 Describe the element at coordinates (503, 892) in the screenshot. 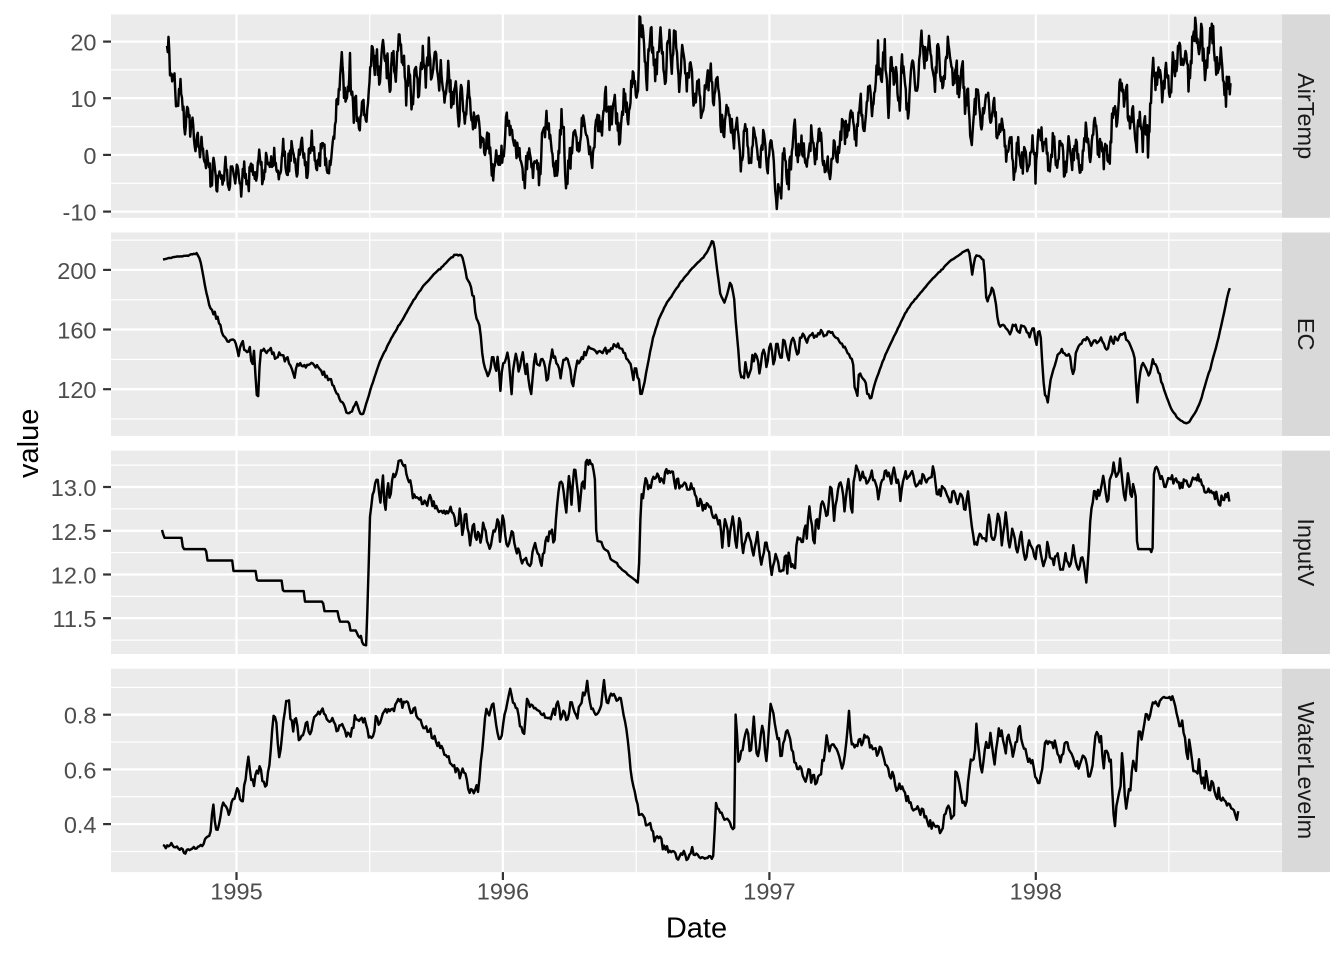

I see `svg-text: 1996` at that location.